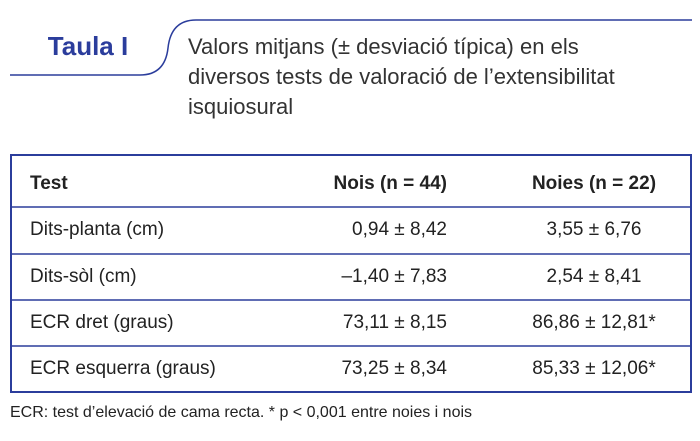  I want to click on table-cell: 3,55 ± 6,76, so click(594, 229).